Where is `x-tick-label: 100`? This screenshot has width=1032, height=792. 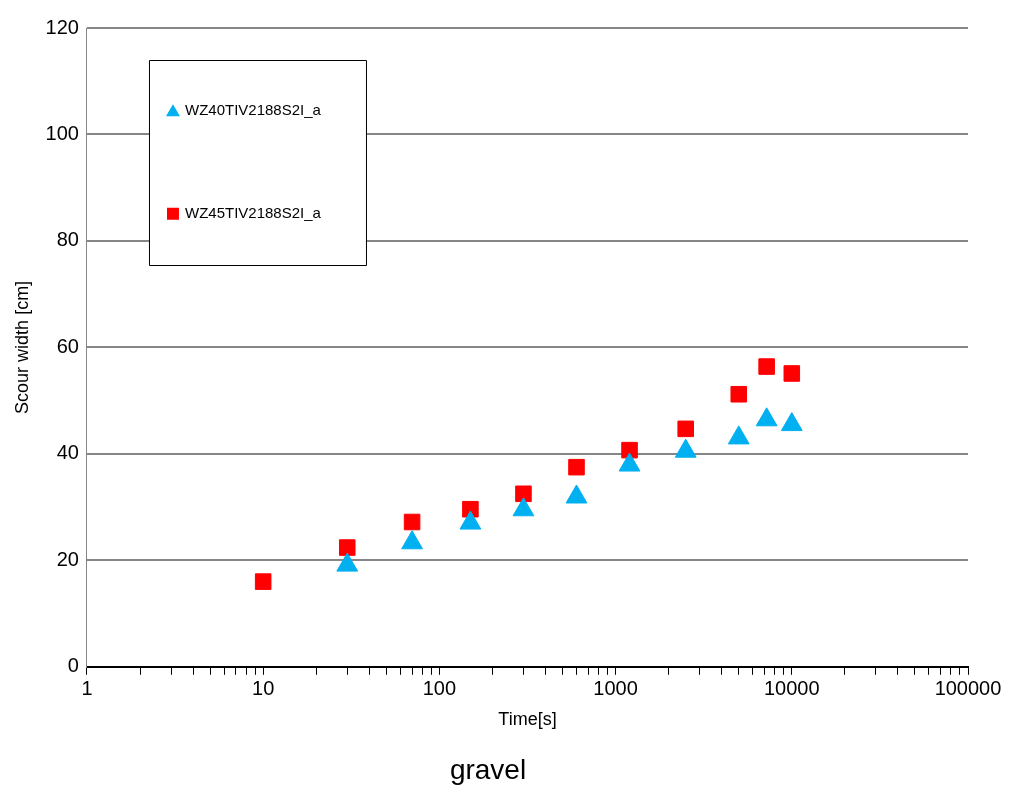 x-tick-label: 100 is located at coordinates (439, 688).